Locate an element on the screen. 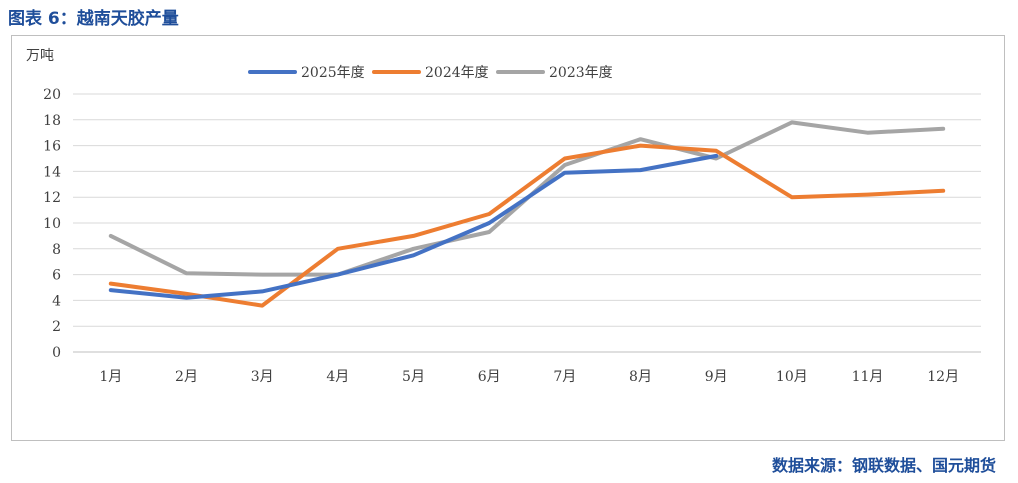 The width and height of the screenshot is (1018, 483). y-tick-label: 10 is located at coordinates (52, 224).